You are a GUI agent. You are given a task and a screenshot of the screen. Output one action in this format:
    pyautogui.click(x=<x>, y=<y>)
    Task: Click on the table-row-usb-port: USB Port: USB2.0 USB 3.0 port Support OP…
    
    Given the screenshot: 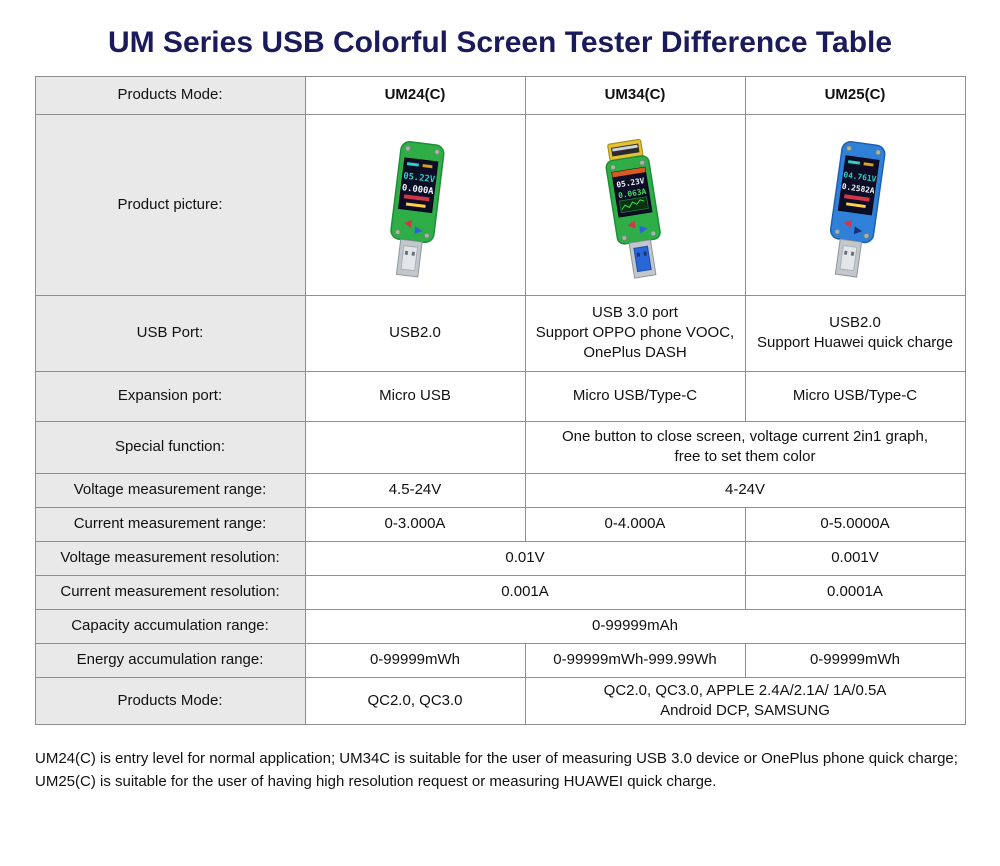 What is the action you would take?
    pyautogui.click(x=500, y=333)
    